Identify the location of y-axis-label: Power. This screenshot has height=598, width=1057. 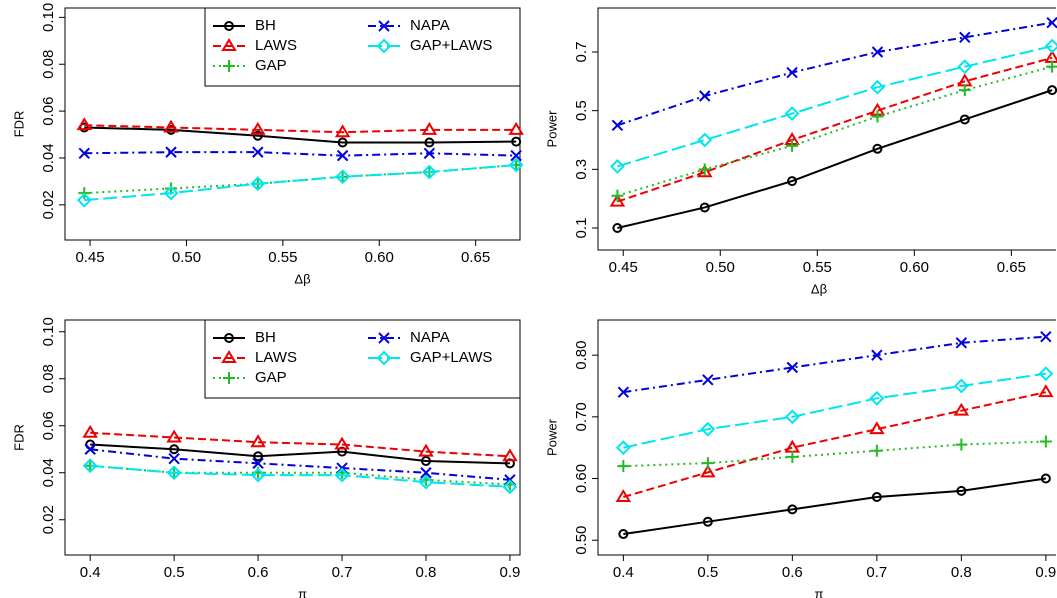
(551, 437).